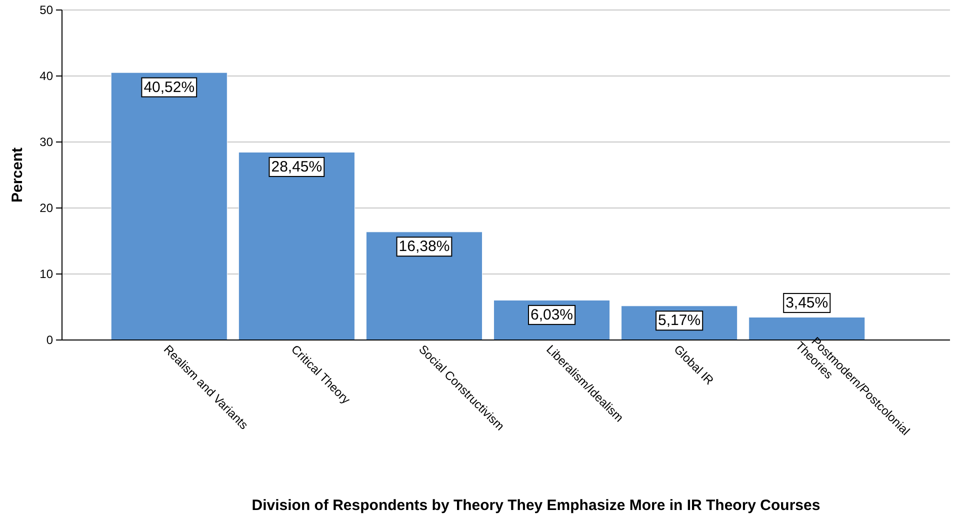 The height and width of the screenshot is (520, 954). I want to click on y-tick-label: 30, so click(47, 141).